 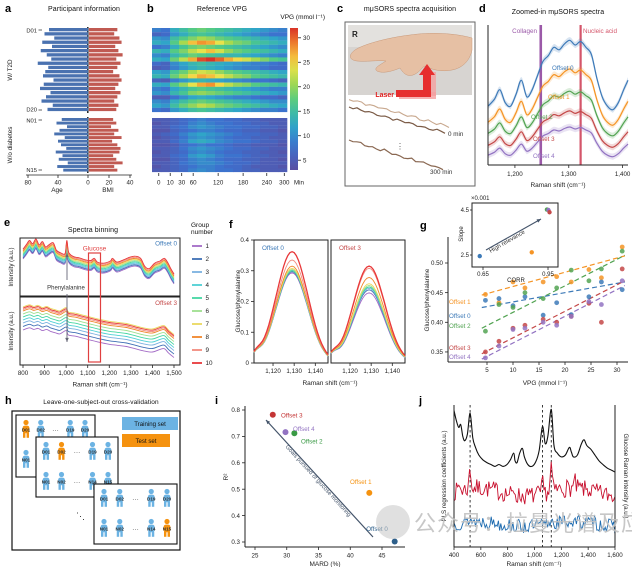 What do you see at coordinates (534, 524) in the screenshot?
I see `pls-coefficients-trace-blue` at bounding box center [534, 524].